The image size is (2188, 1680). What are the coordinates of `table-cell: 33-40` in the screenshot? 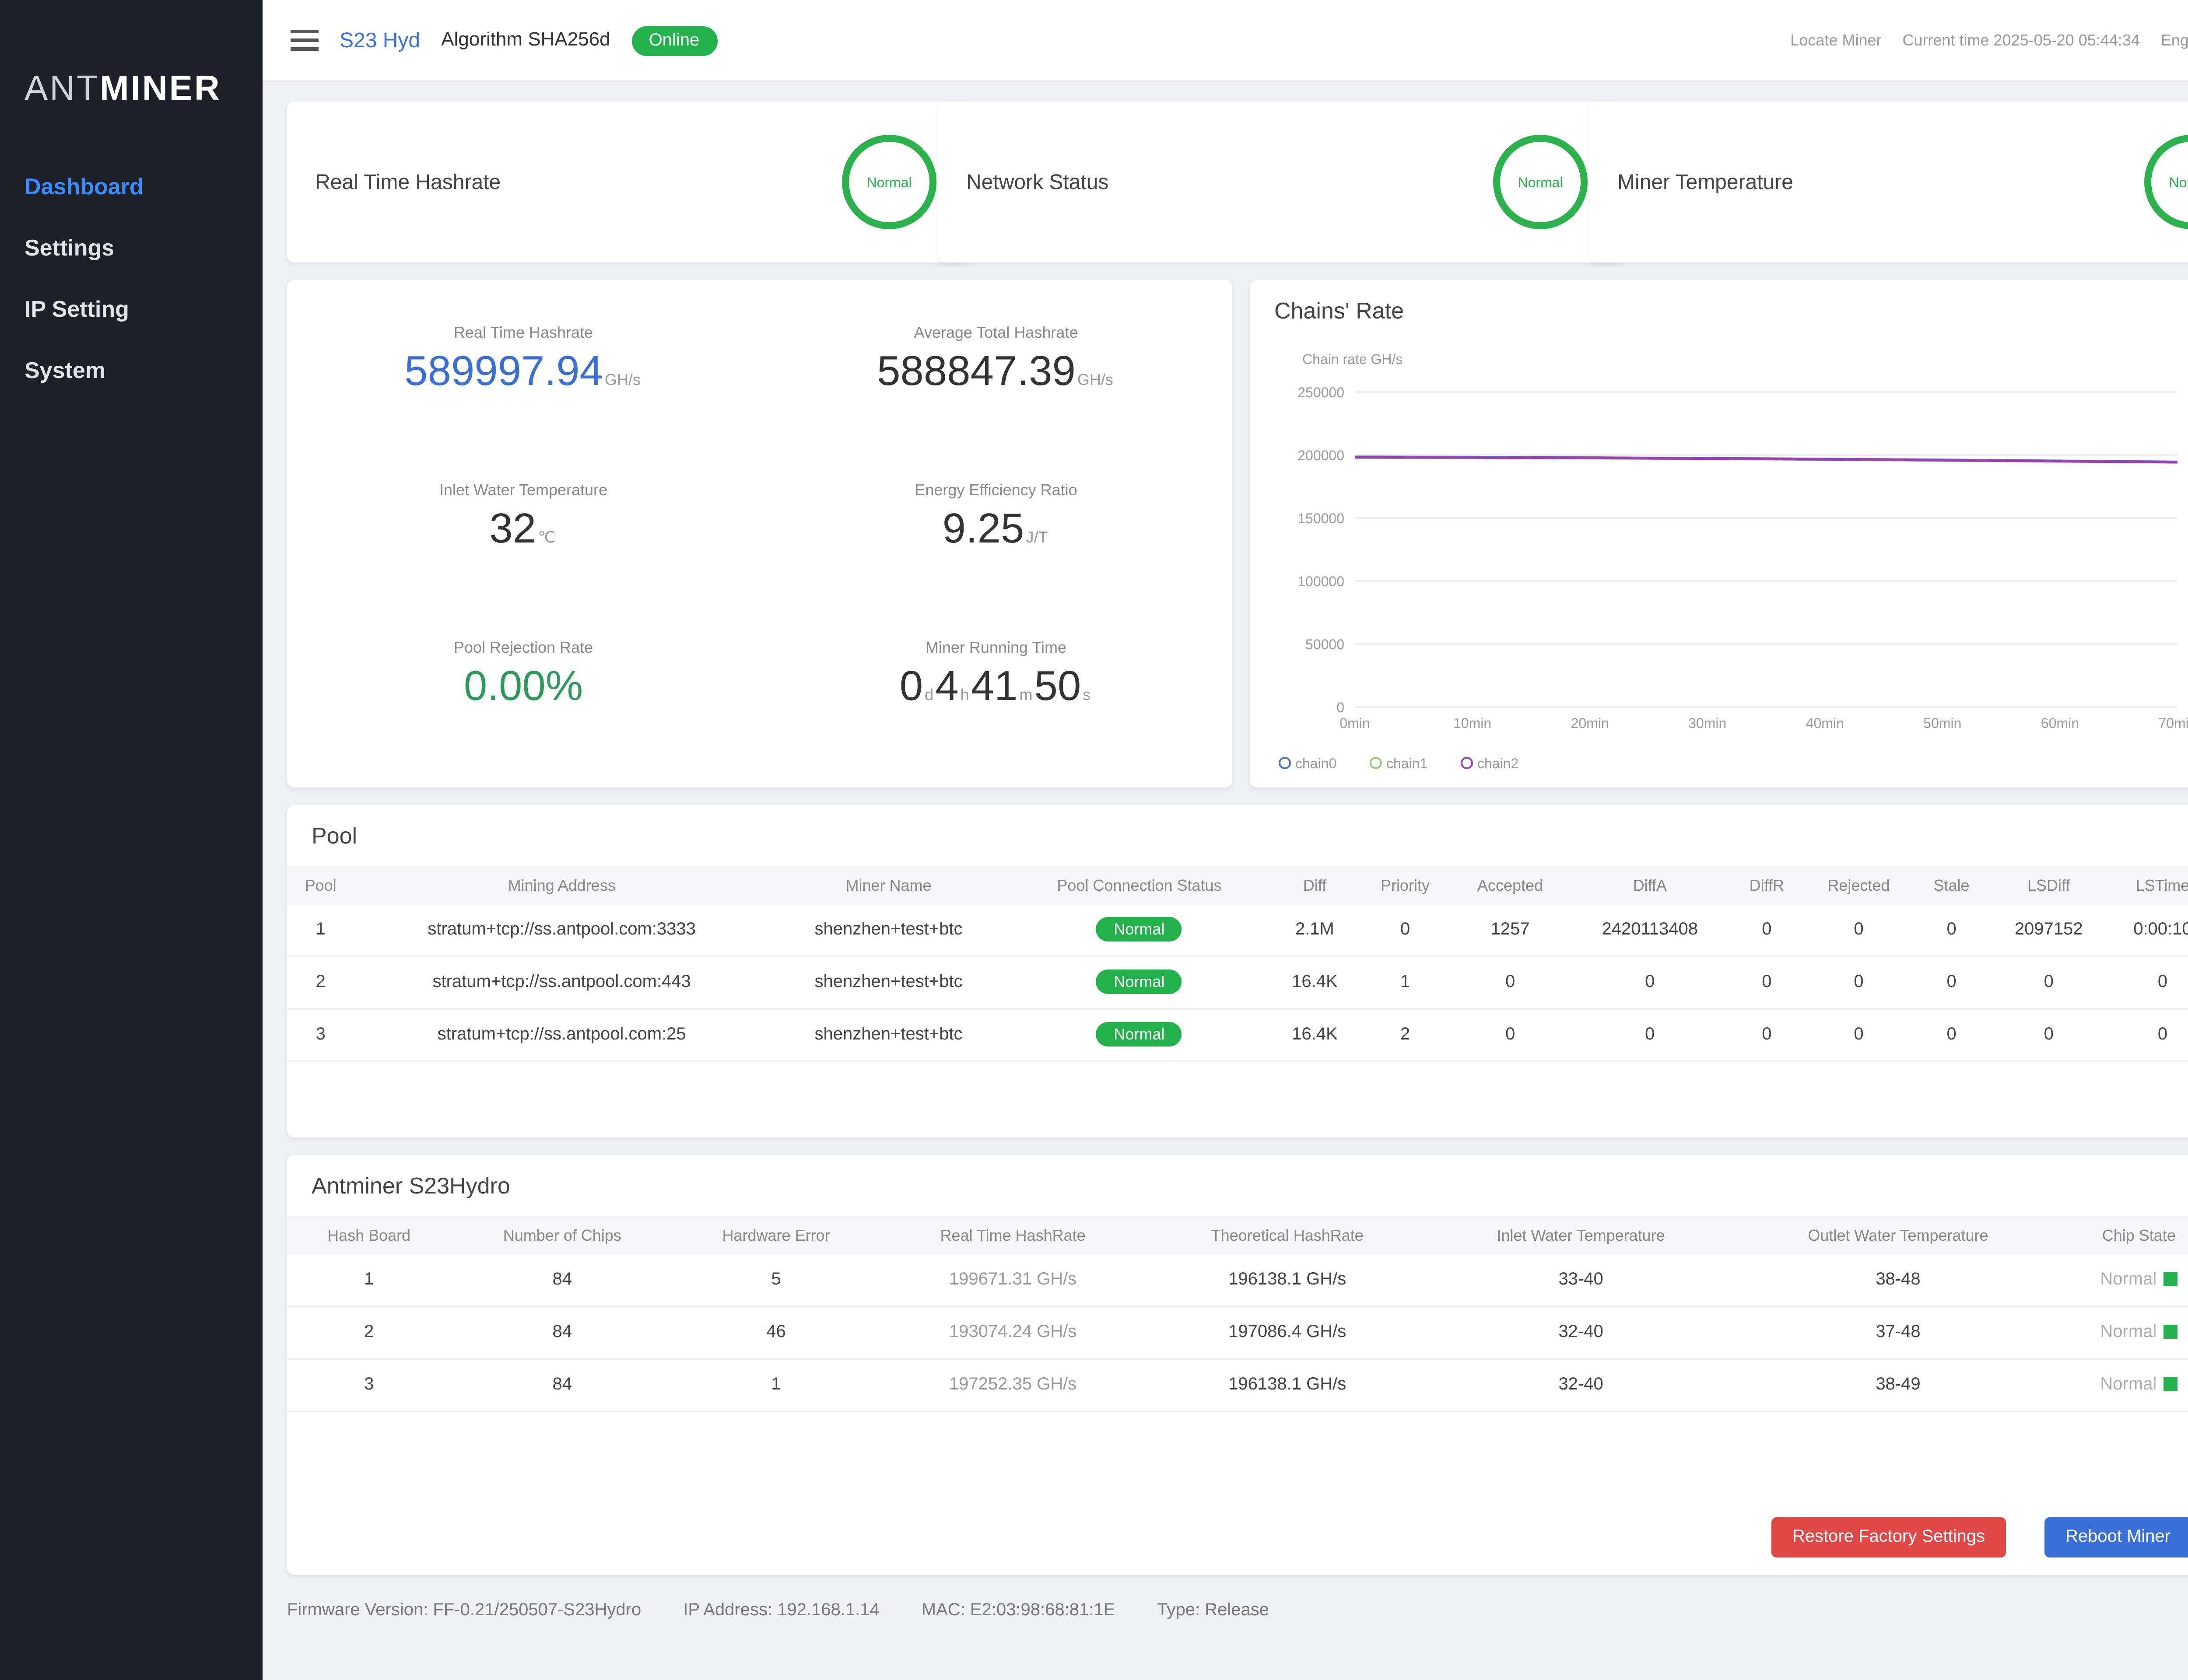 It's located at (1581, 1281).